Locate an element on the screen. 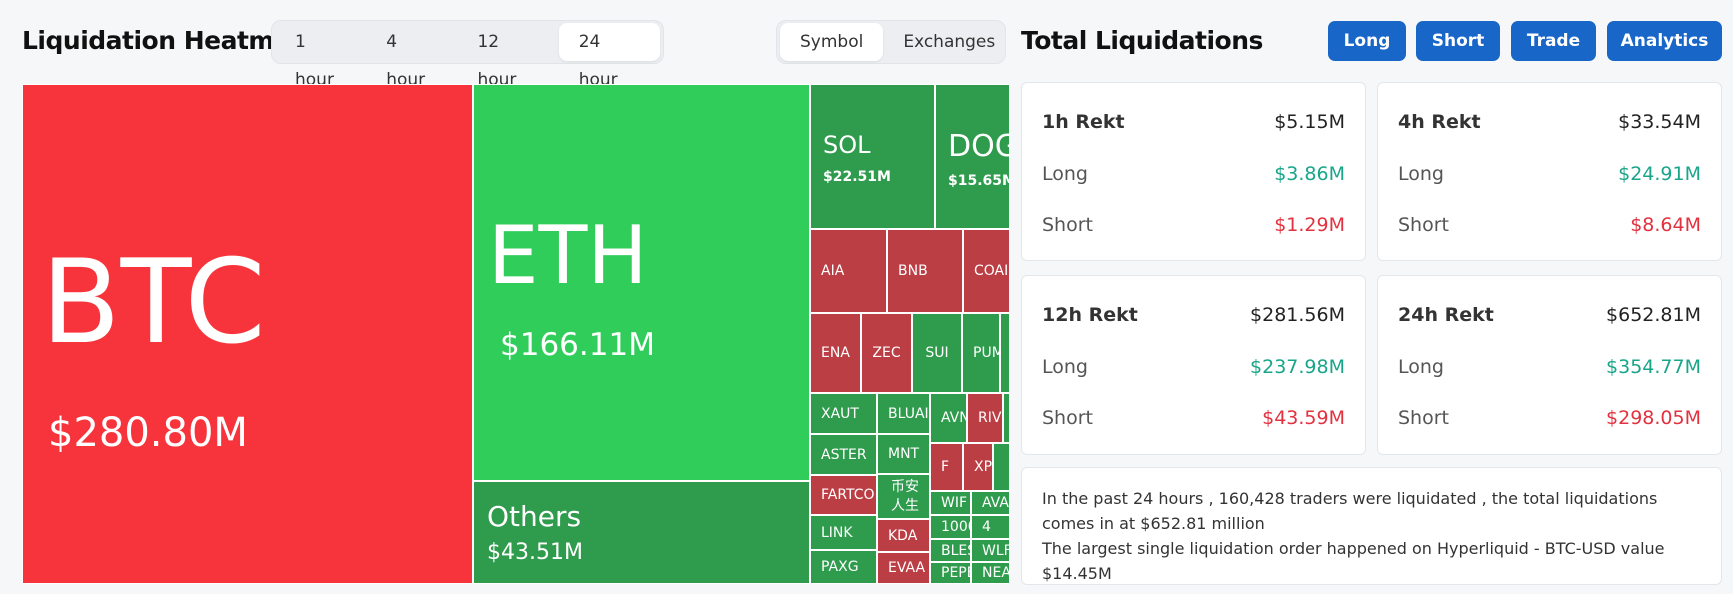 The width and height of the screenshot is (1733, 594). view-selector: Symbol Exchanges is located at coordinates (891, 42).